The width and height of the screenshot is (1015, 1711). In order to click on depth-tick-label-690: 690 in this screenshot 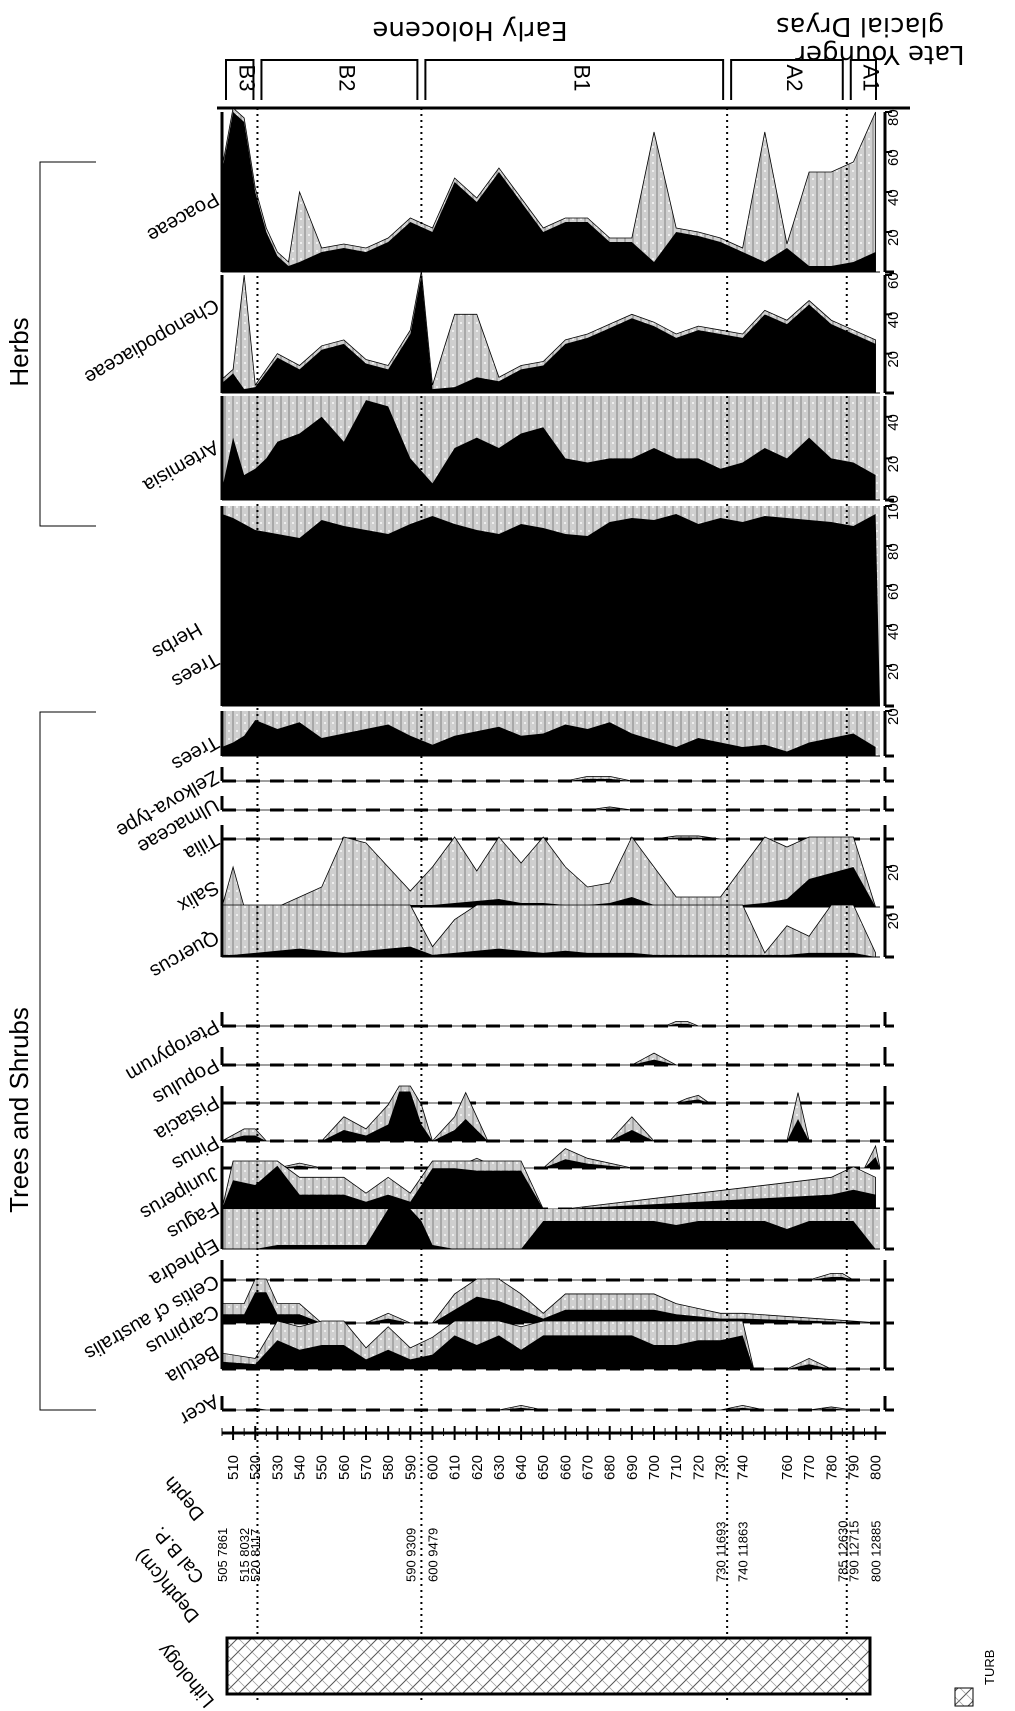, I will do `click(632, 1467)`.